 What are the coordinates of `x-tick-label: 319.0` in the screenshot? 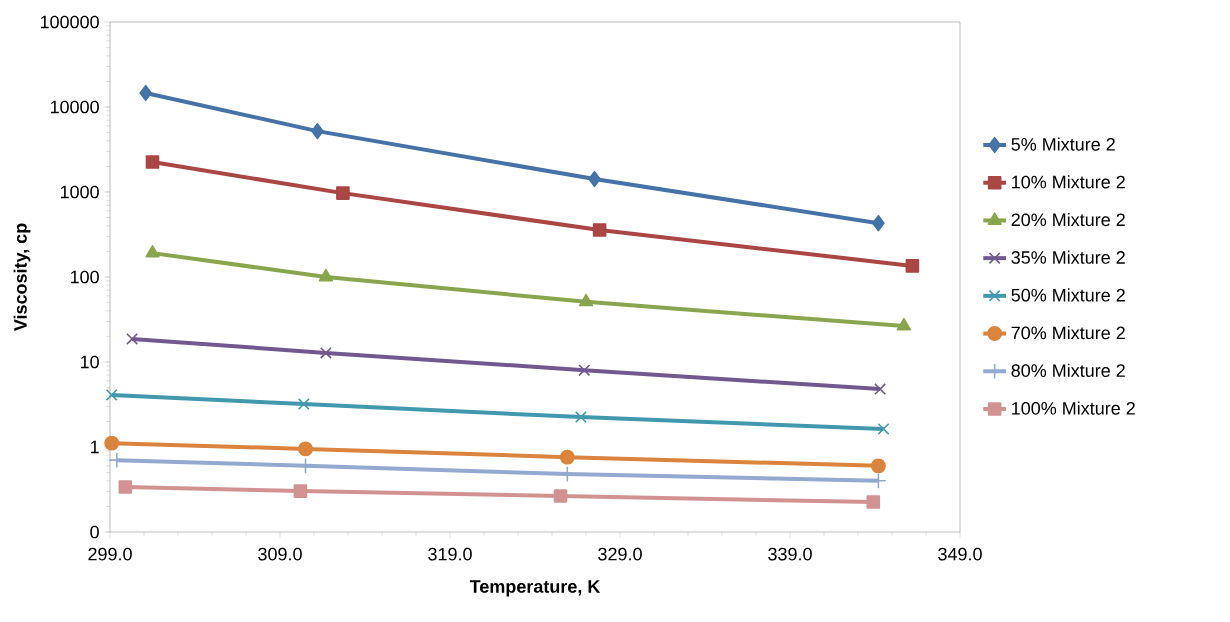 It's located at (450, 554).